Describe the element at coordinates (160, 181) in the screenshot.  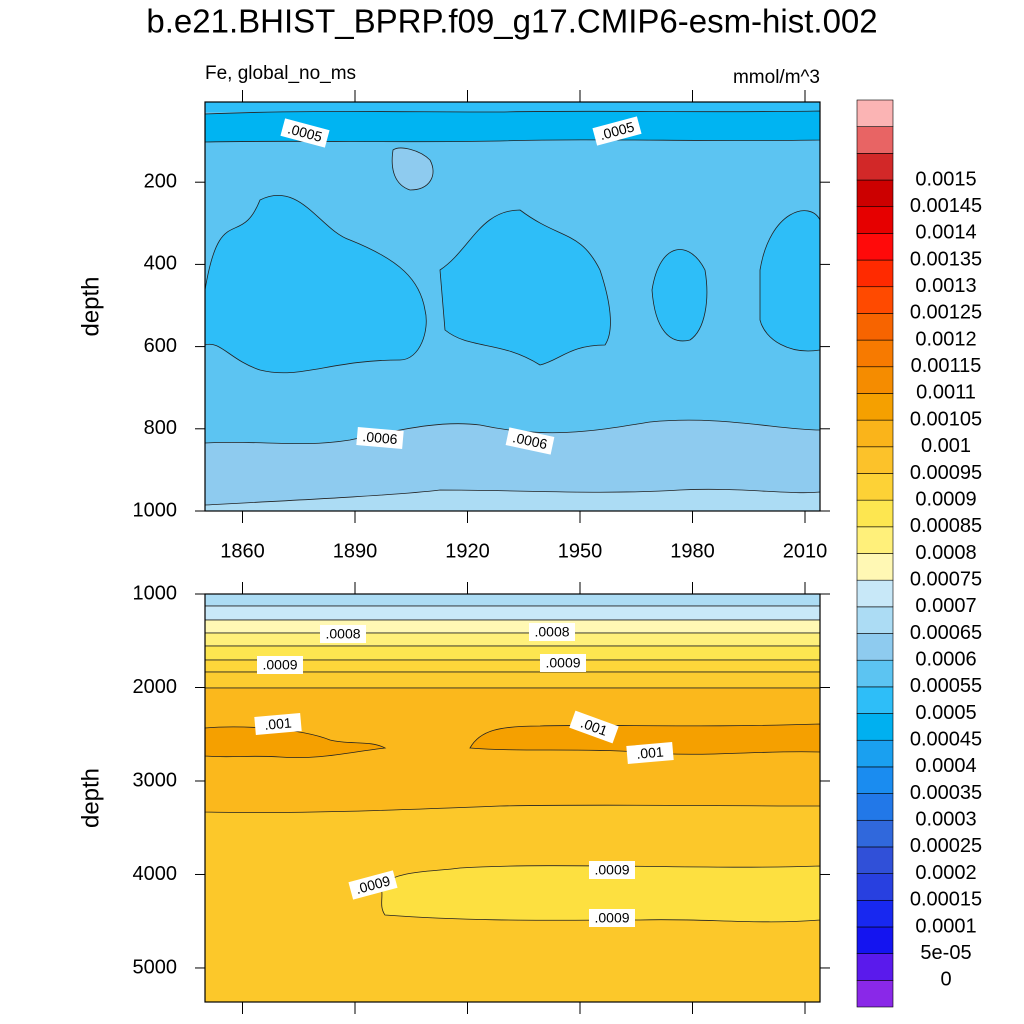
I see `y-tick-label: 200` at that location.